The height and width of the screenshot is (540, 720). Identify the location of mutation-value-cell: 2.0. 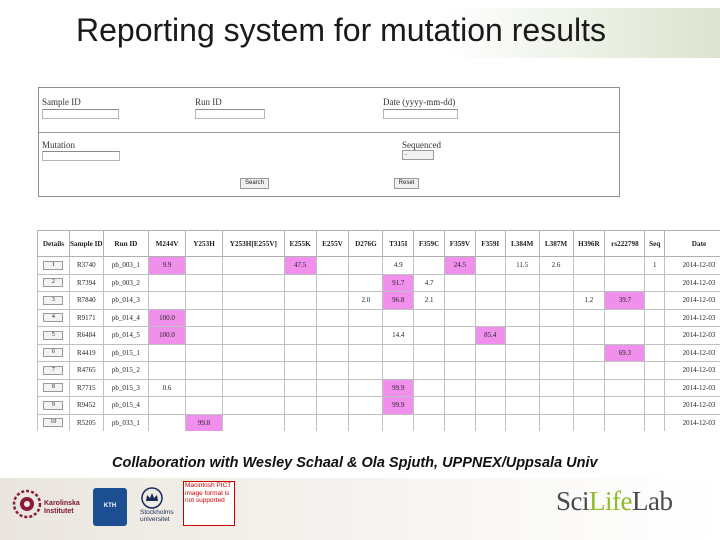
(366, 300).